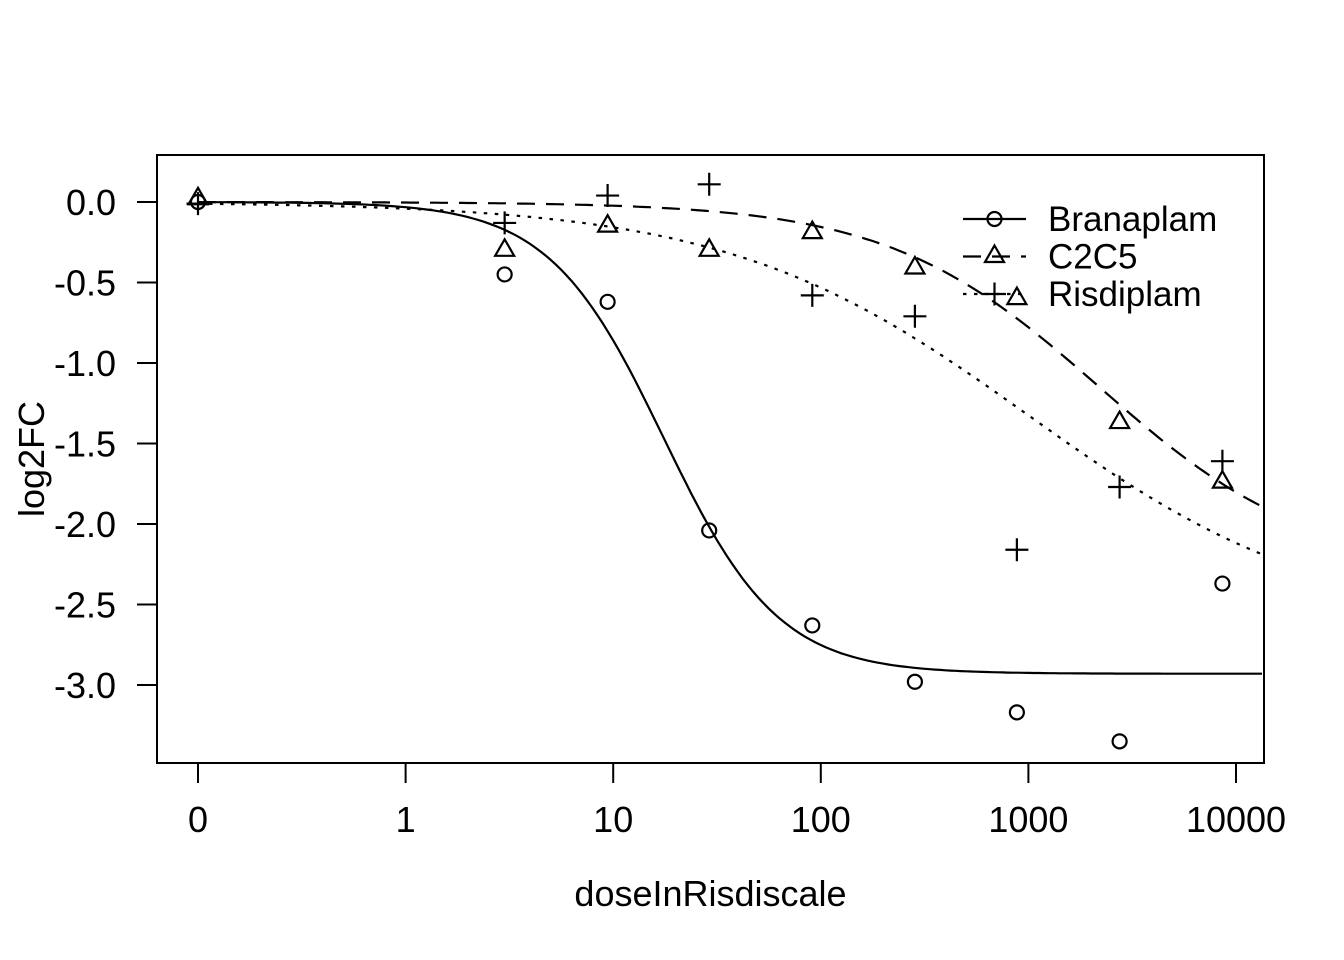 This screenshot has height=960, width=1344. I want to click on x-tick-label: 1, so click(406, 819).